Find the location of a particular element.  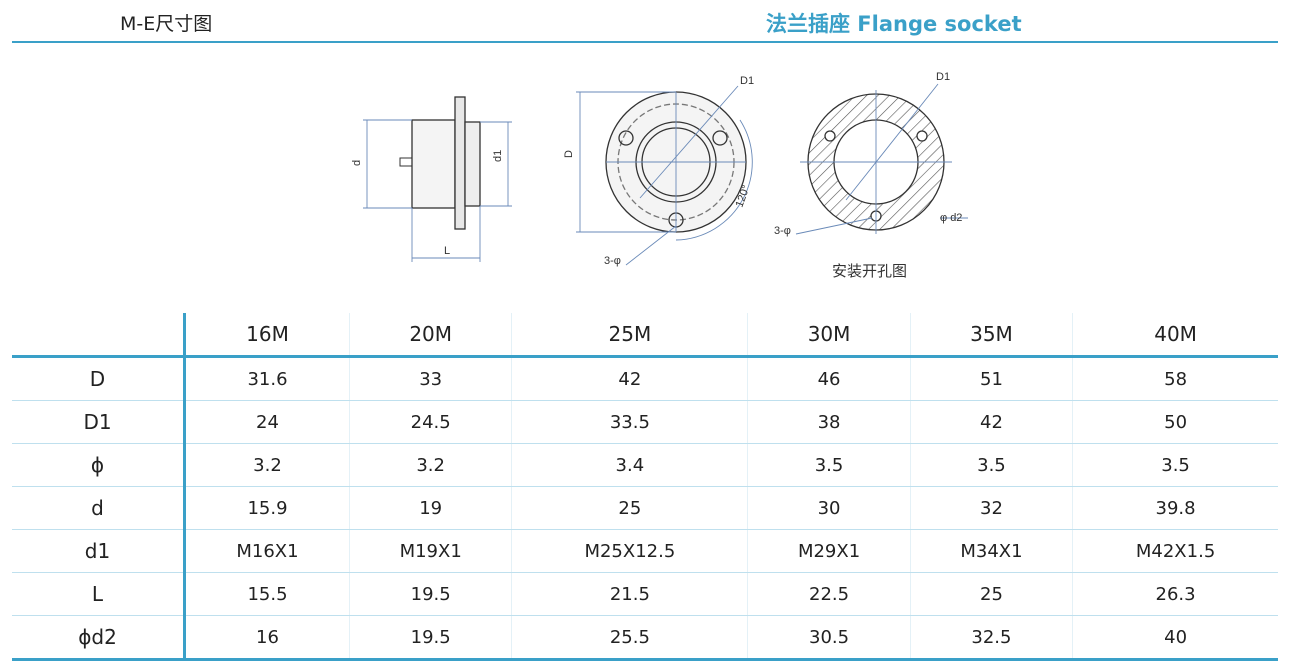

dim-label: D is located at coordinates (569, 154).